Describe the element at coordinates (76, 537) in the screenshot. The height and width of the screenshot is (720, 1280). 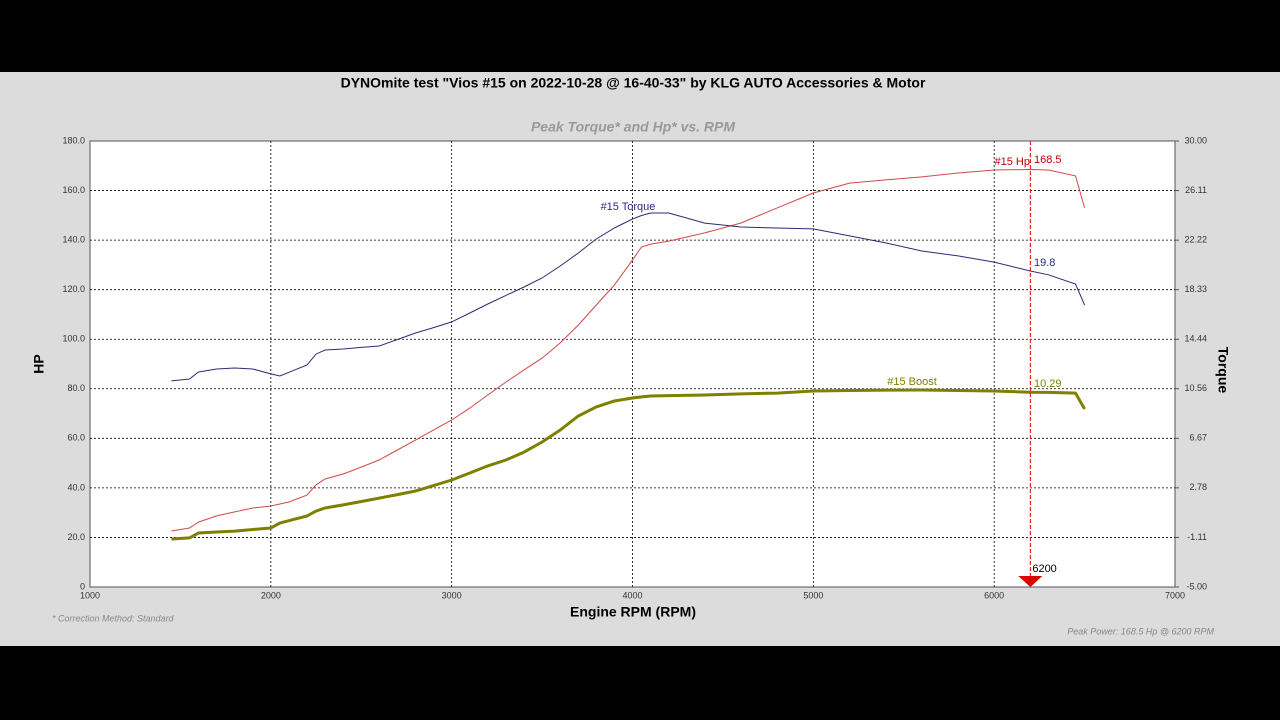
I see `y-tick-label: 20.0` at that location.